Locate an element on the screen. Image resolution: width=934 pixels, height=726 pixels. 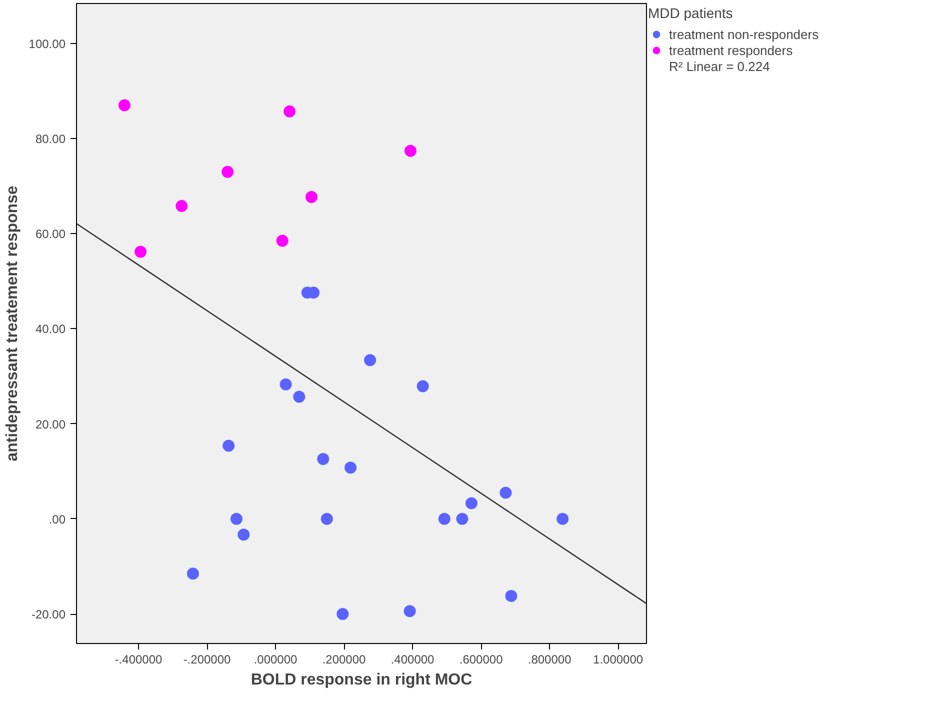
x-tick-label: .400000 is located at coordinates (412, 659).